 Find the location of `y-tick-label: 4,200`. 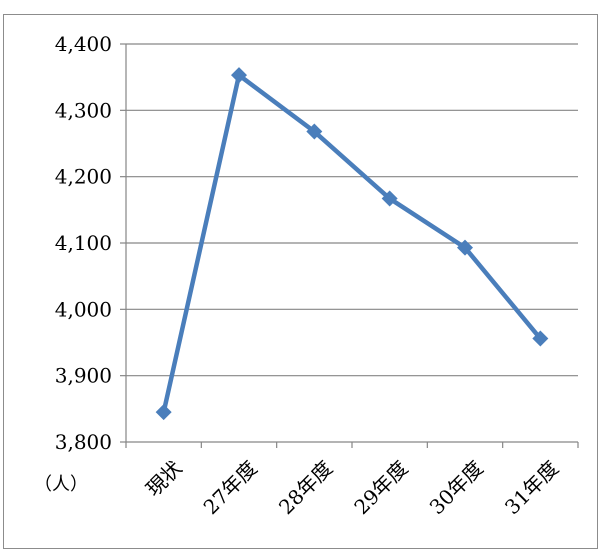

y-tick-label: 4,200 is located at coordinates (83, 177).